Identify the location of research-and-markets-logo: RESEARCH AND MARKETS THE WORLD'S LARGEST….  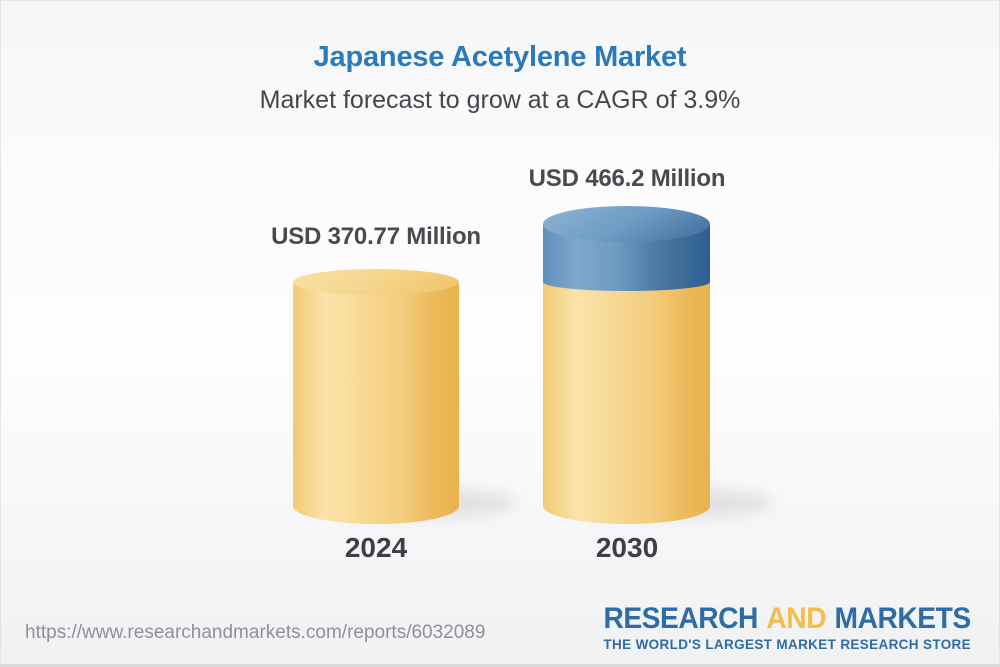
(775, 627).